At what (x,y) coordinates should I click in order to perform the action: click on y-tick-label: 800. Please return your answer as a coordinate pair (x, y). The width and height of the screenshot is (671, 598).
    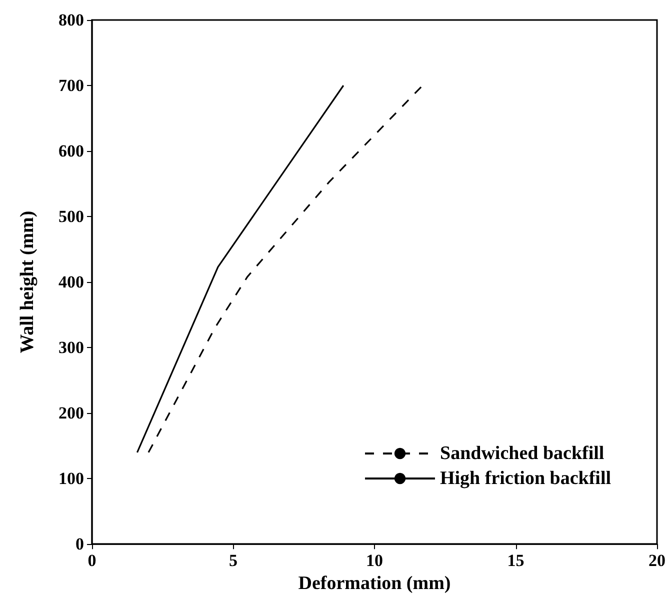
    Looking at the image, I should click on (71, 20).